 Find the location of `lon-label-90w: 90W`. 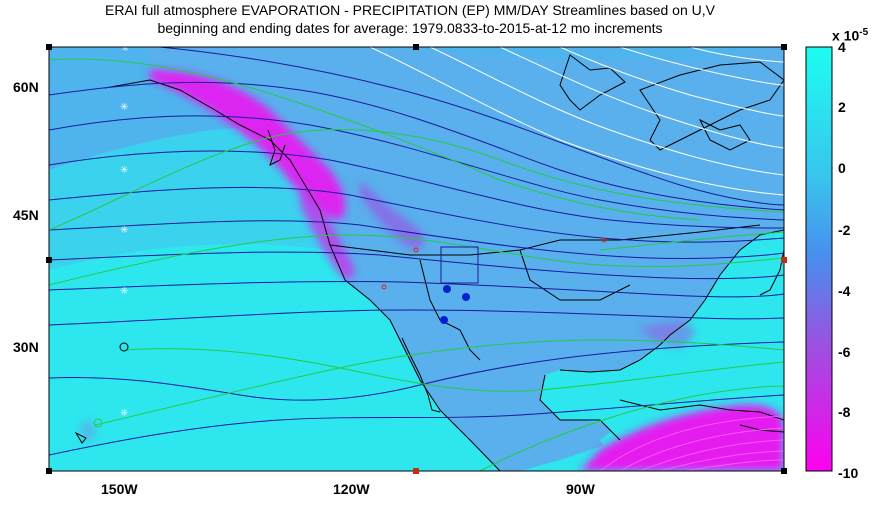

lon-label-90w: 90W is located at coordinates (580, 489).